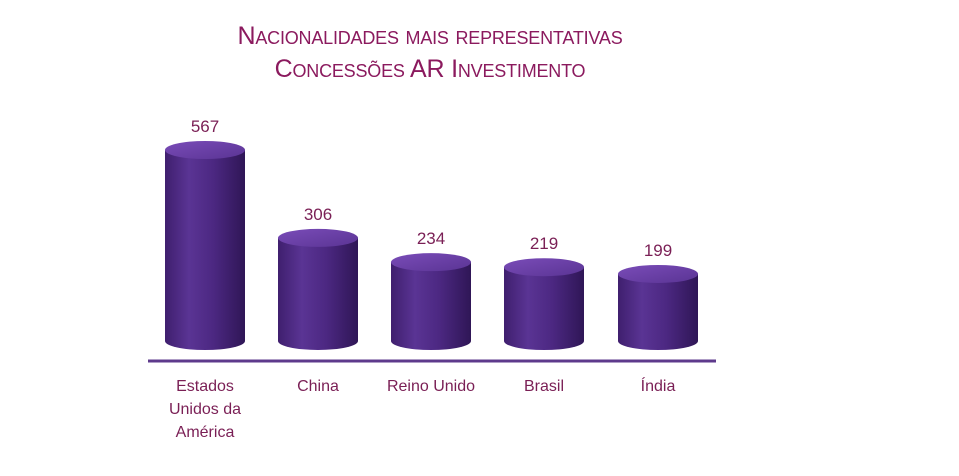 Image resolution: width=959 pixels, height=476 pixels. Describe the element at coordinates (658, 250) in the screenshot. I see `value-label: 199` at that location.